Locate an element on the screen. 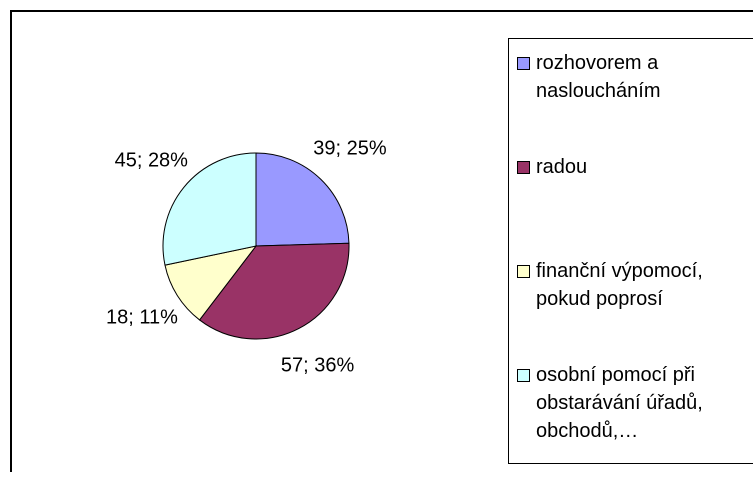  data-label: 18; 11% is located at coordinates (142, 317).